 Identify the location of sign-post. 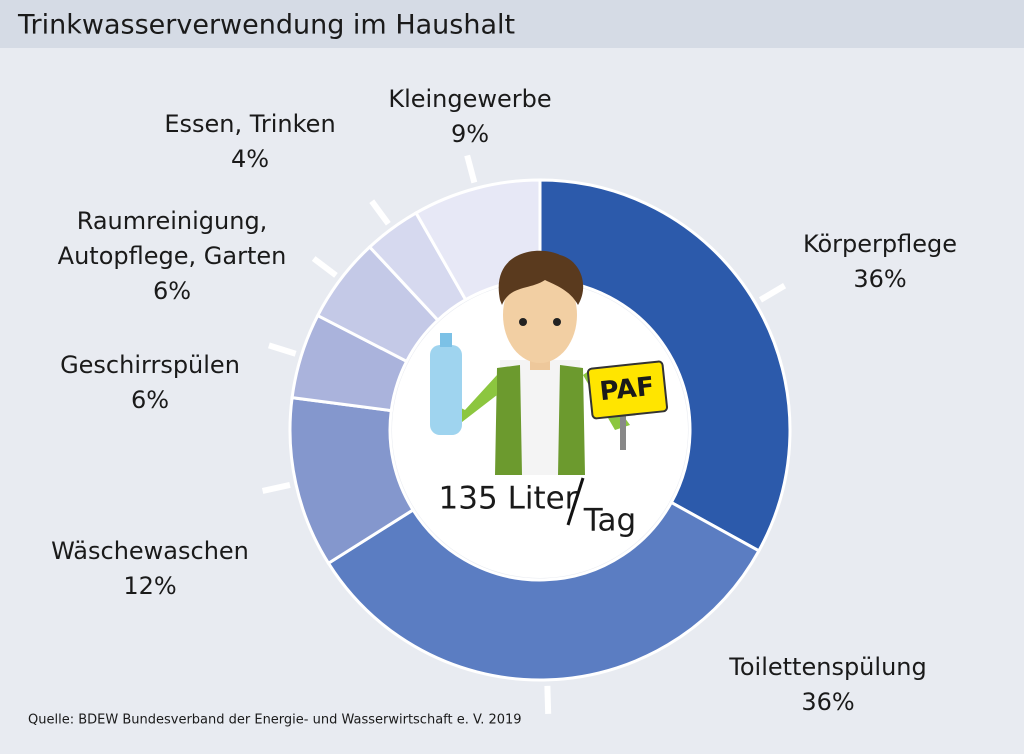
(623, 427).